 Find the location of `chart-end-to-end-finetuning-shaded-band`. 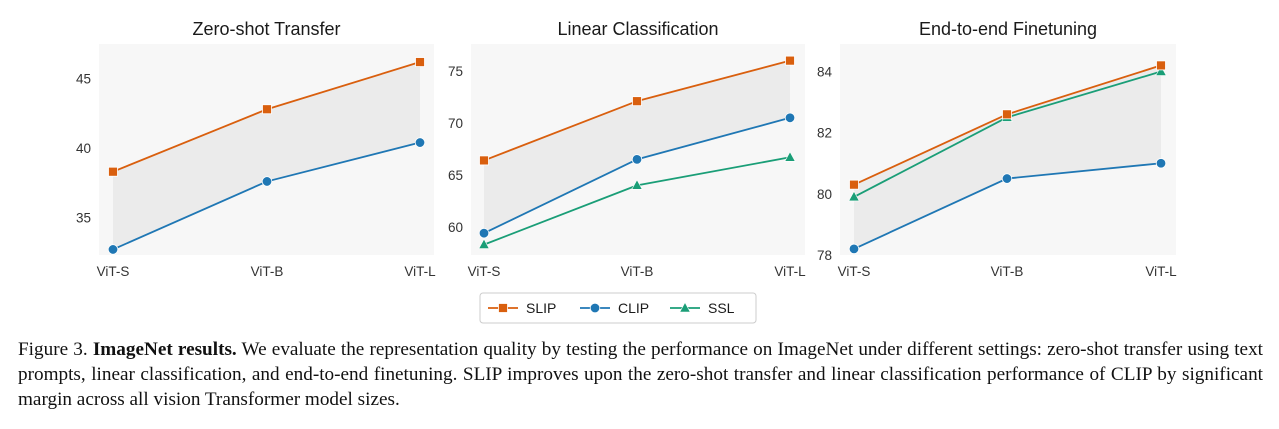

chart-end-to-end-finetuning-shaded-band is located at coordinates (1007, 157).